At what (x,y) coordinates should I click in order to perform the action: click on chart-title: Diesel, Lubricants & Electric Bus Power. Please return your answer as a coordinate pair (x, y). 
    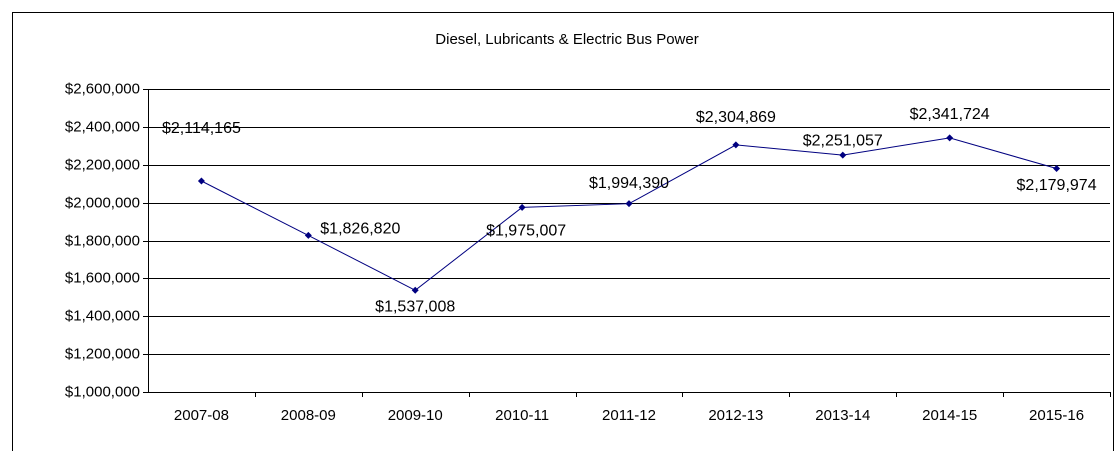
    Looking at the image, I should click on (566, 39).